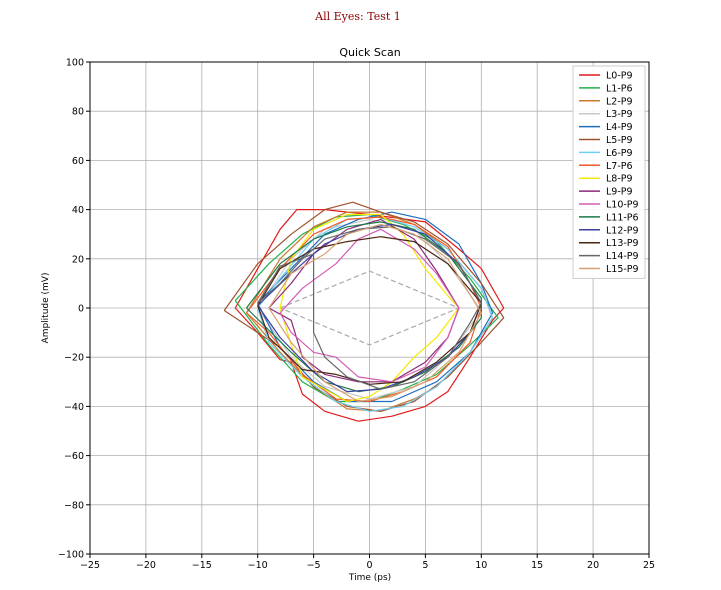 This screenshot has height=590, width=721. I want to click on series-line-l13-p9, so click(369, 310).